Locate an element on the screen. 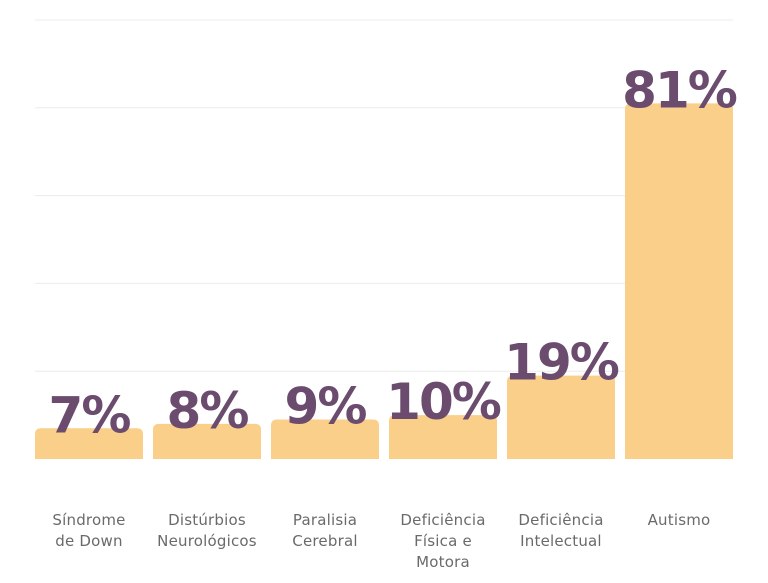  category-label: Distúrbios Neurológicos is located at coordinates (207, 531).